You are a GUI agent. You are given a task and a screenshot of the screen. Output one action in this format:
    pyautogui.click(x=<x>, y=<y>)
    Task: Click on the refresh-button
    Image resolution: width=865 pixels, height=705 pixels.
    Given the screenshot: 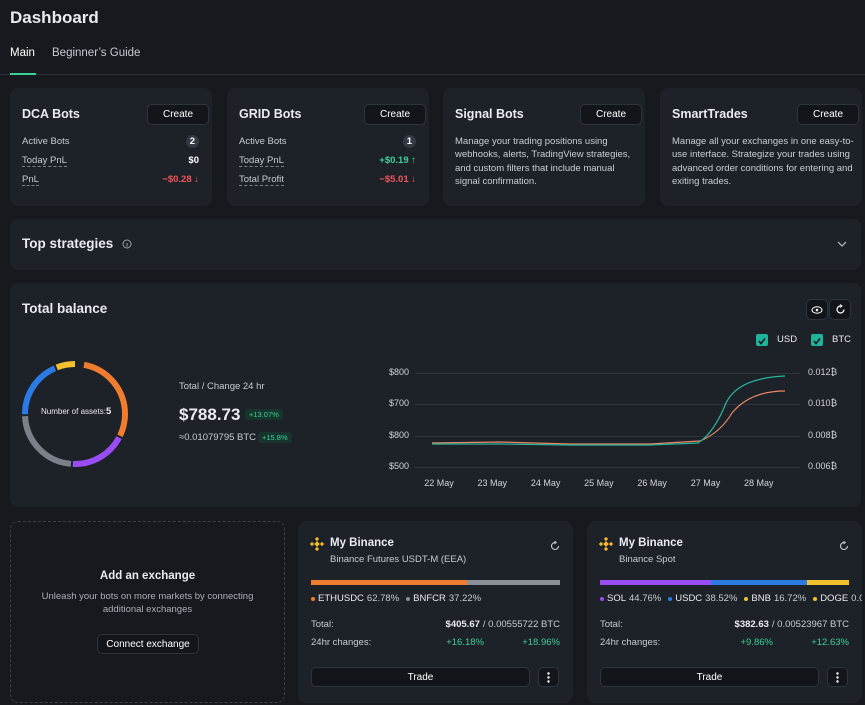 What is the action you would take?
    pyautogui.click(x=840, y=309)
    